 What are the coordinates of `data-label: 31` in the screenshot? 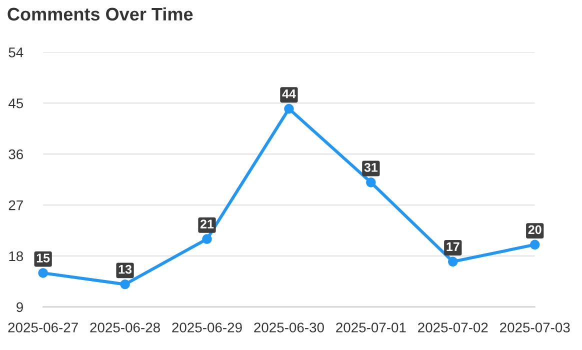 It's located at (371, 167).